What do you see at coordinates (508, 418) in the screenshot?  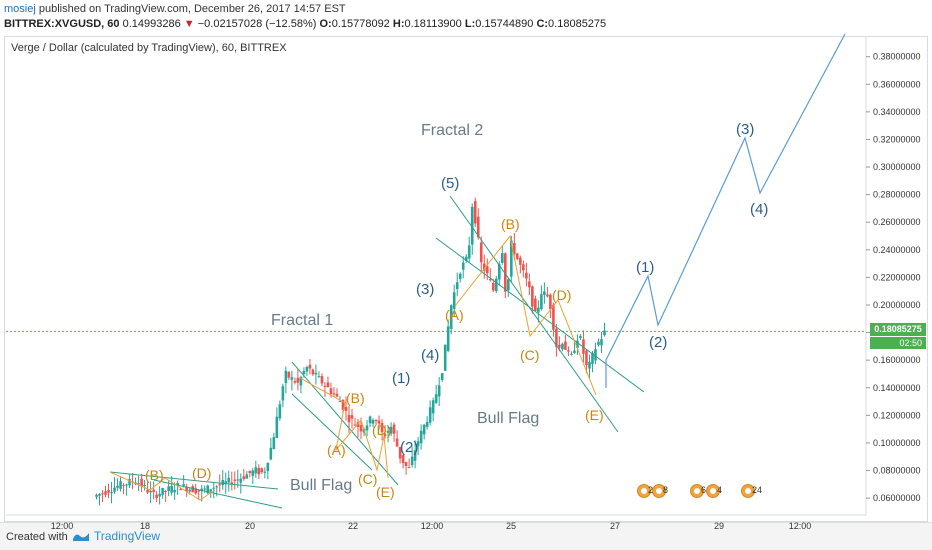 I see `bull-flag-2-label: Bull Flag` at bounding box center [508, 418].